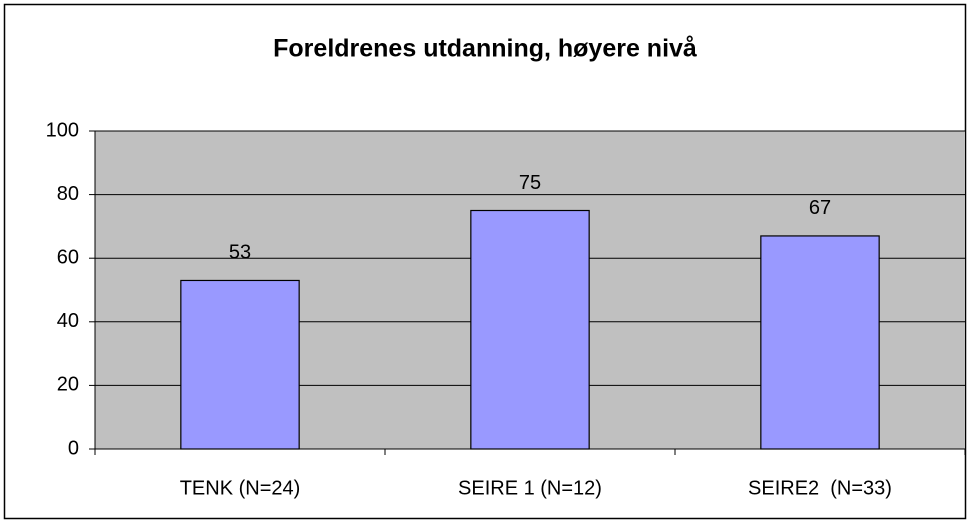 Image resolution: width=970 pixels, height=523 pixels. Describe the element at coordinates (73, 448) in the screenshot. I see `y-tick-label: 0` at that location.